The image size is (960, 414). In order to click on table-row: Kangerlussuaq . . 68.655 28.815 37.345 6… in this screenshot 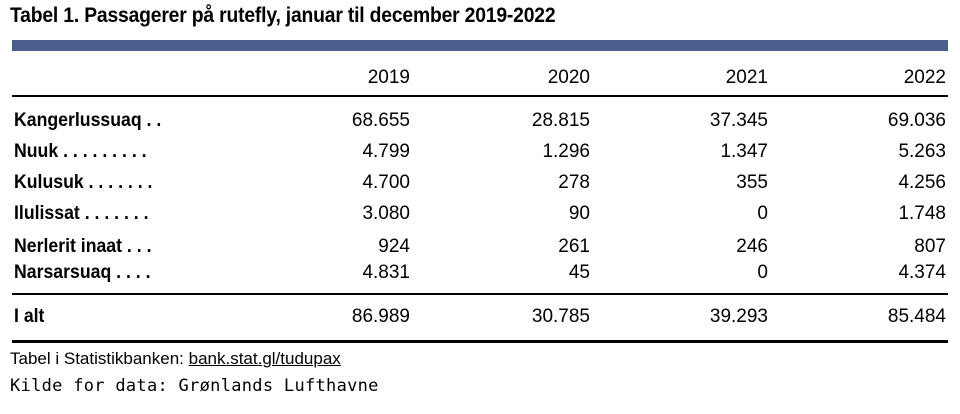, I will do `click(480, 121)`.